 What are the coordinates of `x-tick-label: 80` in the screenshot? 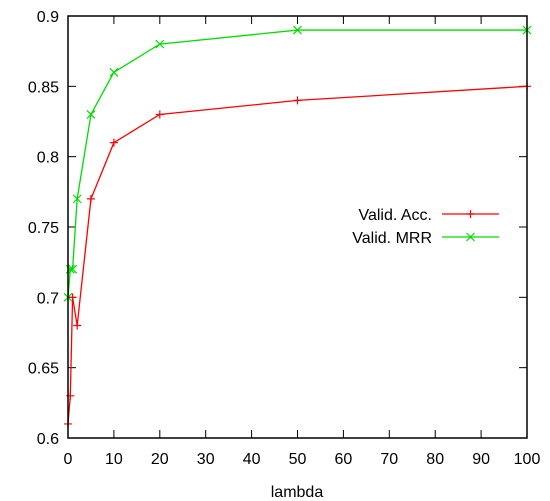 It's located at (435, 459).